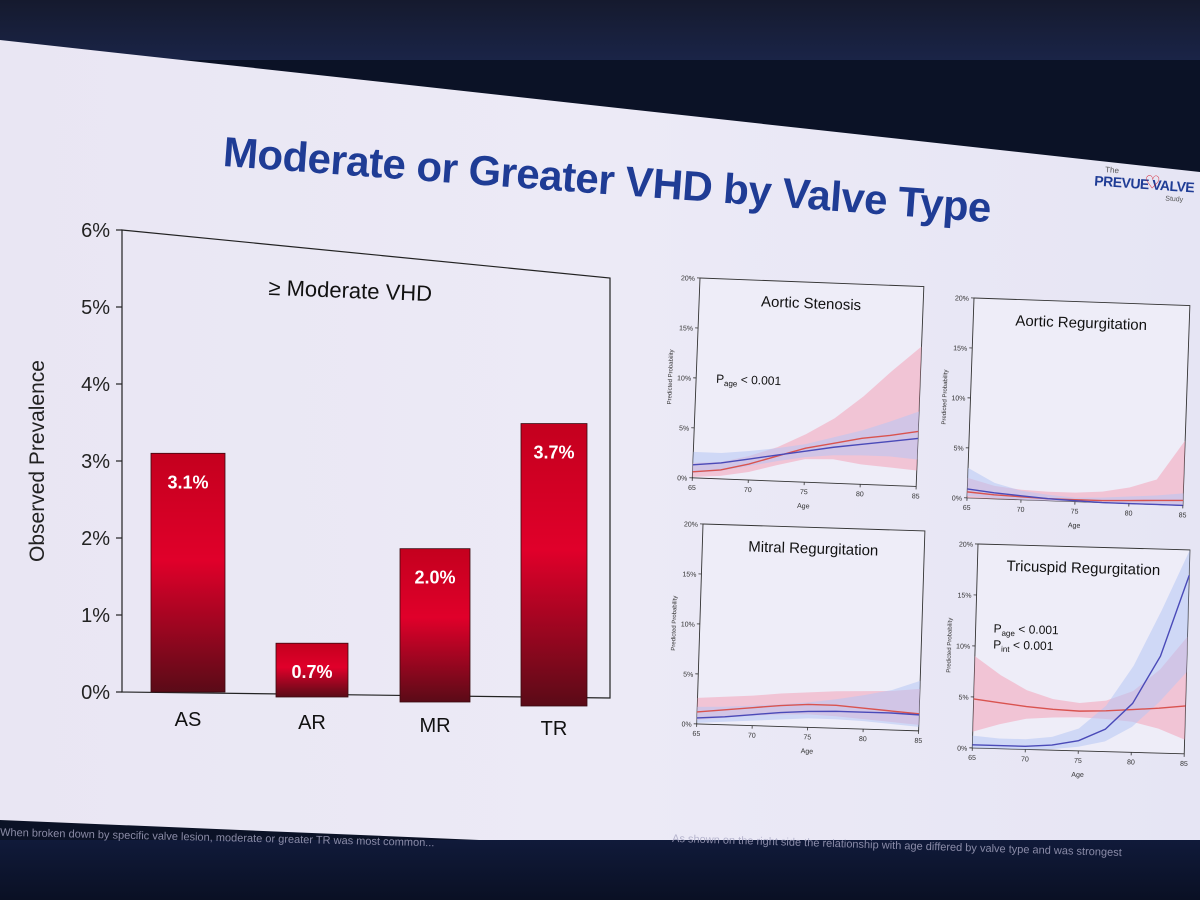 Image resolution: width=1200 pixels, height=900 pixels. I want to click on study-logo: The PREVUE VALVE ♡ Study, so click(1144, 188).